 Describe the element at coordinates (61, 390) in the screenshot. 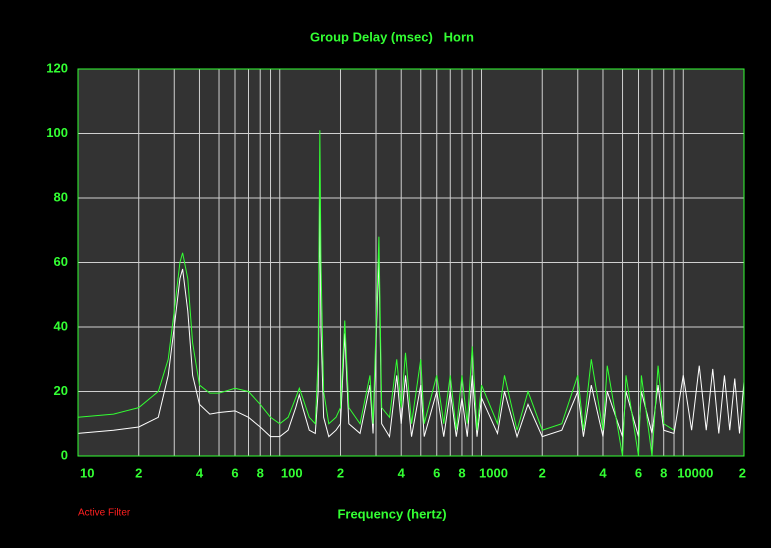

I see `y-tick-label: 20` at that location.